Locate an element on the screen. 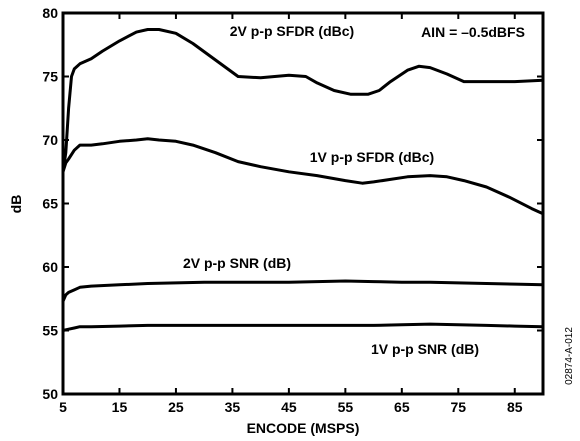 The image size is (580, 441). x-tick-label: 35 is located at coordinates (233, 407).